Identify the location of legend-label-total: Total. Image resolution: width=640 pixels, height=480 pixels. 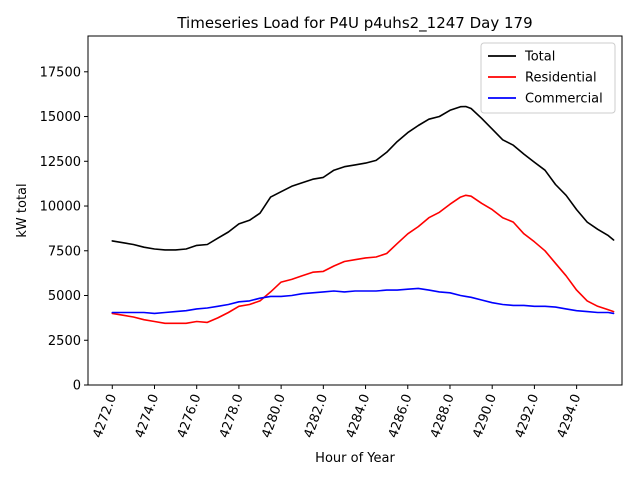
(539, 57).